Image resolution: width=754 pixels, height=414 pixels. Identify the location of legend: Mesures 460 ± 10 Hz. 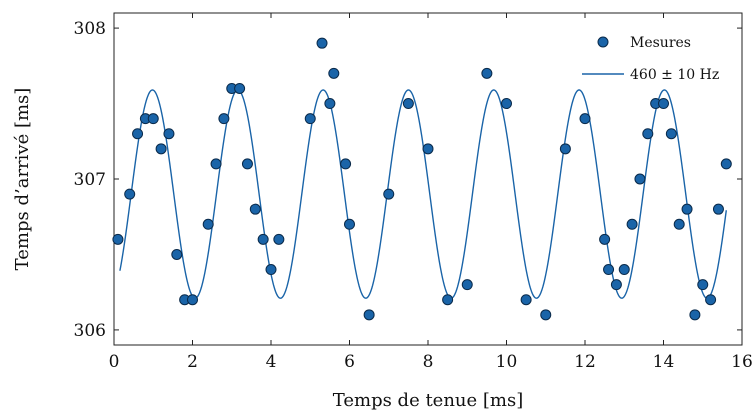
(650, 59).